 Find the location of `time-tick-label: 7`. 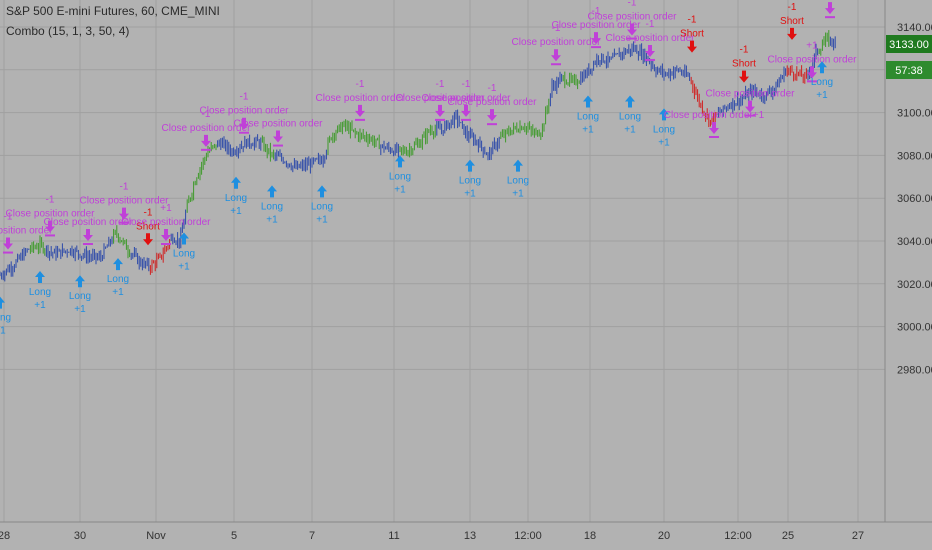

time-tick-label: 7 is located at coordinates (312, 536).